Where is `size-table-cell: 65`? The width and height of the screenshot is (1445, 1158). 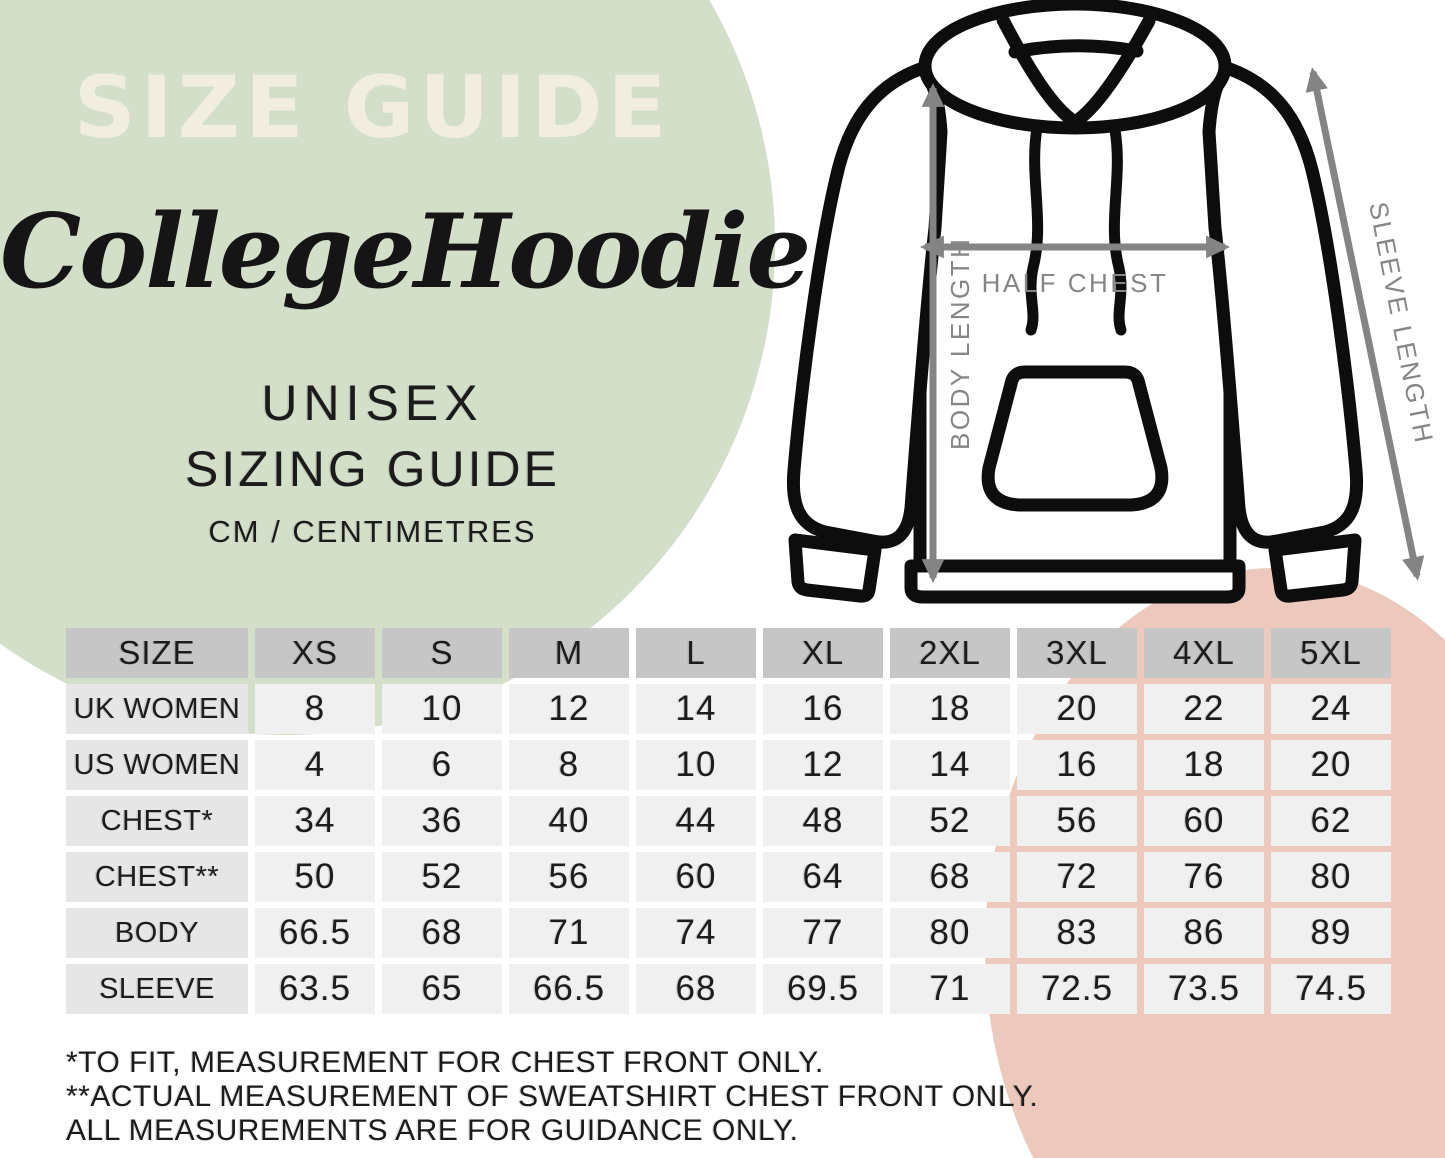
size-table-cell: 65 is located at coordinates (442, 989).